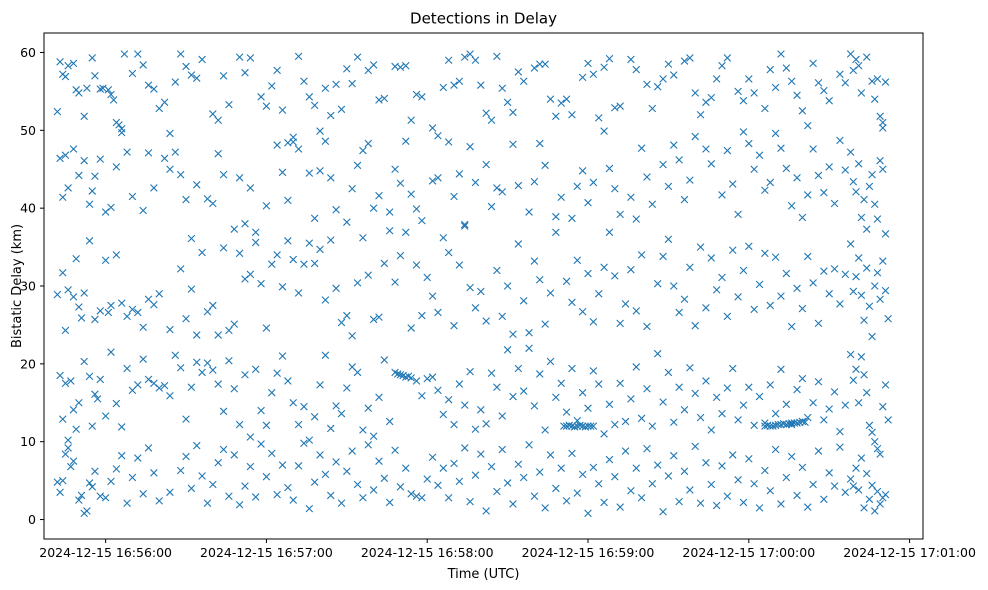 The height and width of the screenshot is (590, 988). What do you see at coordinates (32, 519) in the screenshot?
I see `y-tick-label: 0` at bounding box center [32, 519].